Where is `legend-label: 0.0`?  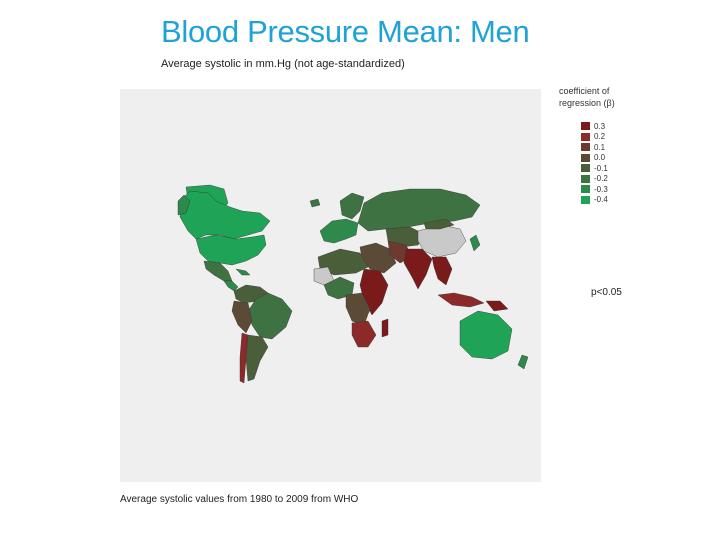 legend-label: 0.0 is located at coordinates (600, 158).